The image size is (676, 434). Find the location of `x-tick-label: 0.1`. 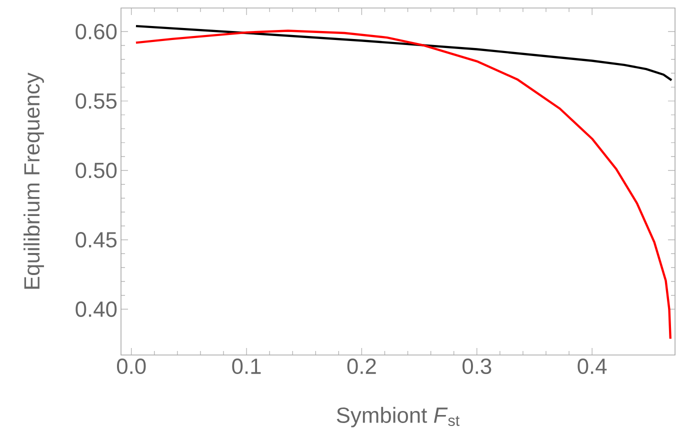

x-tick-label: 0.1 is located at coordinates (246, 366).